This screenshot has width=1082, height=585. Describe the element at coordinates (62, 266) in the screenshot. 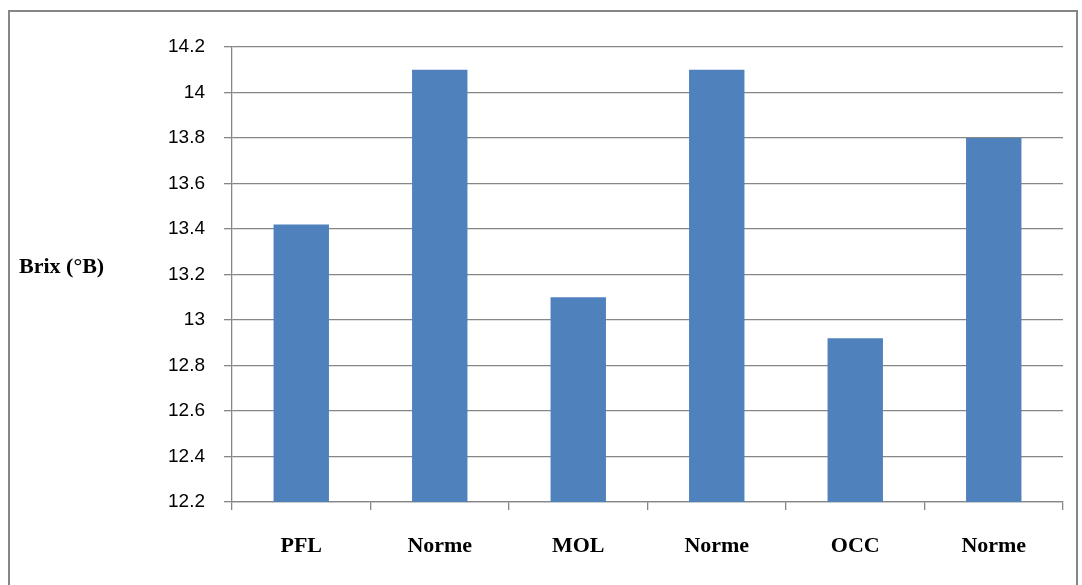

I see `y-axis-title: Brix (°B)` at that location.